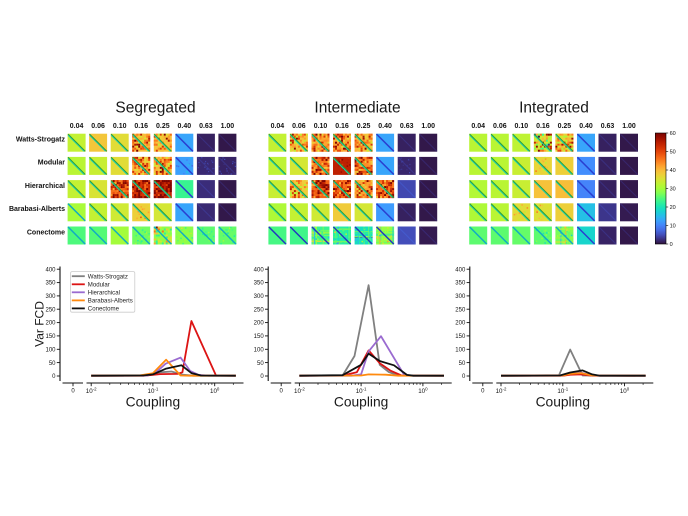  Describe the element at coordinates (554, 108) in the screenshot. I see `svg-text: Integrated` at that location.